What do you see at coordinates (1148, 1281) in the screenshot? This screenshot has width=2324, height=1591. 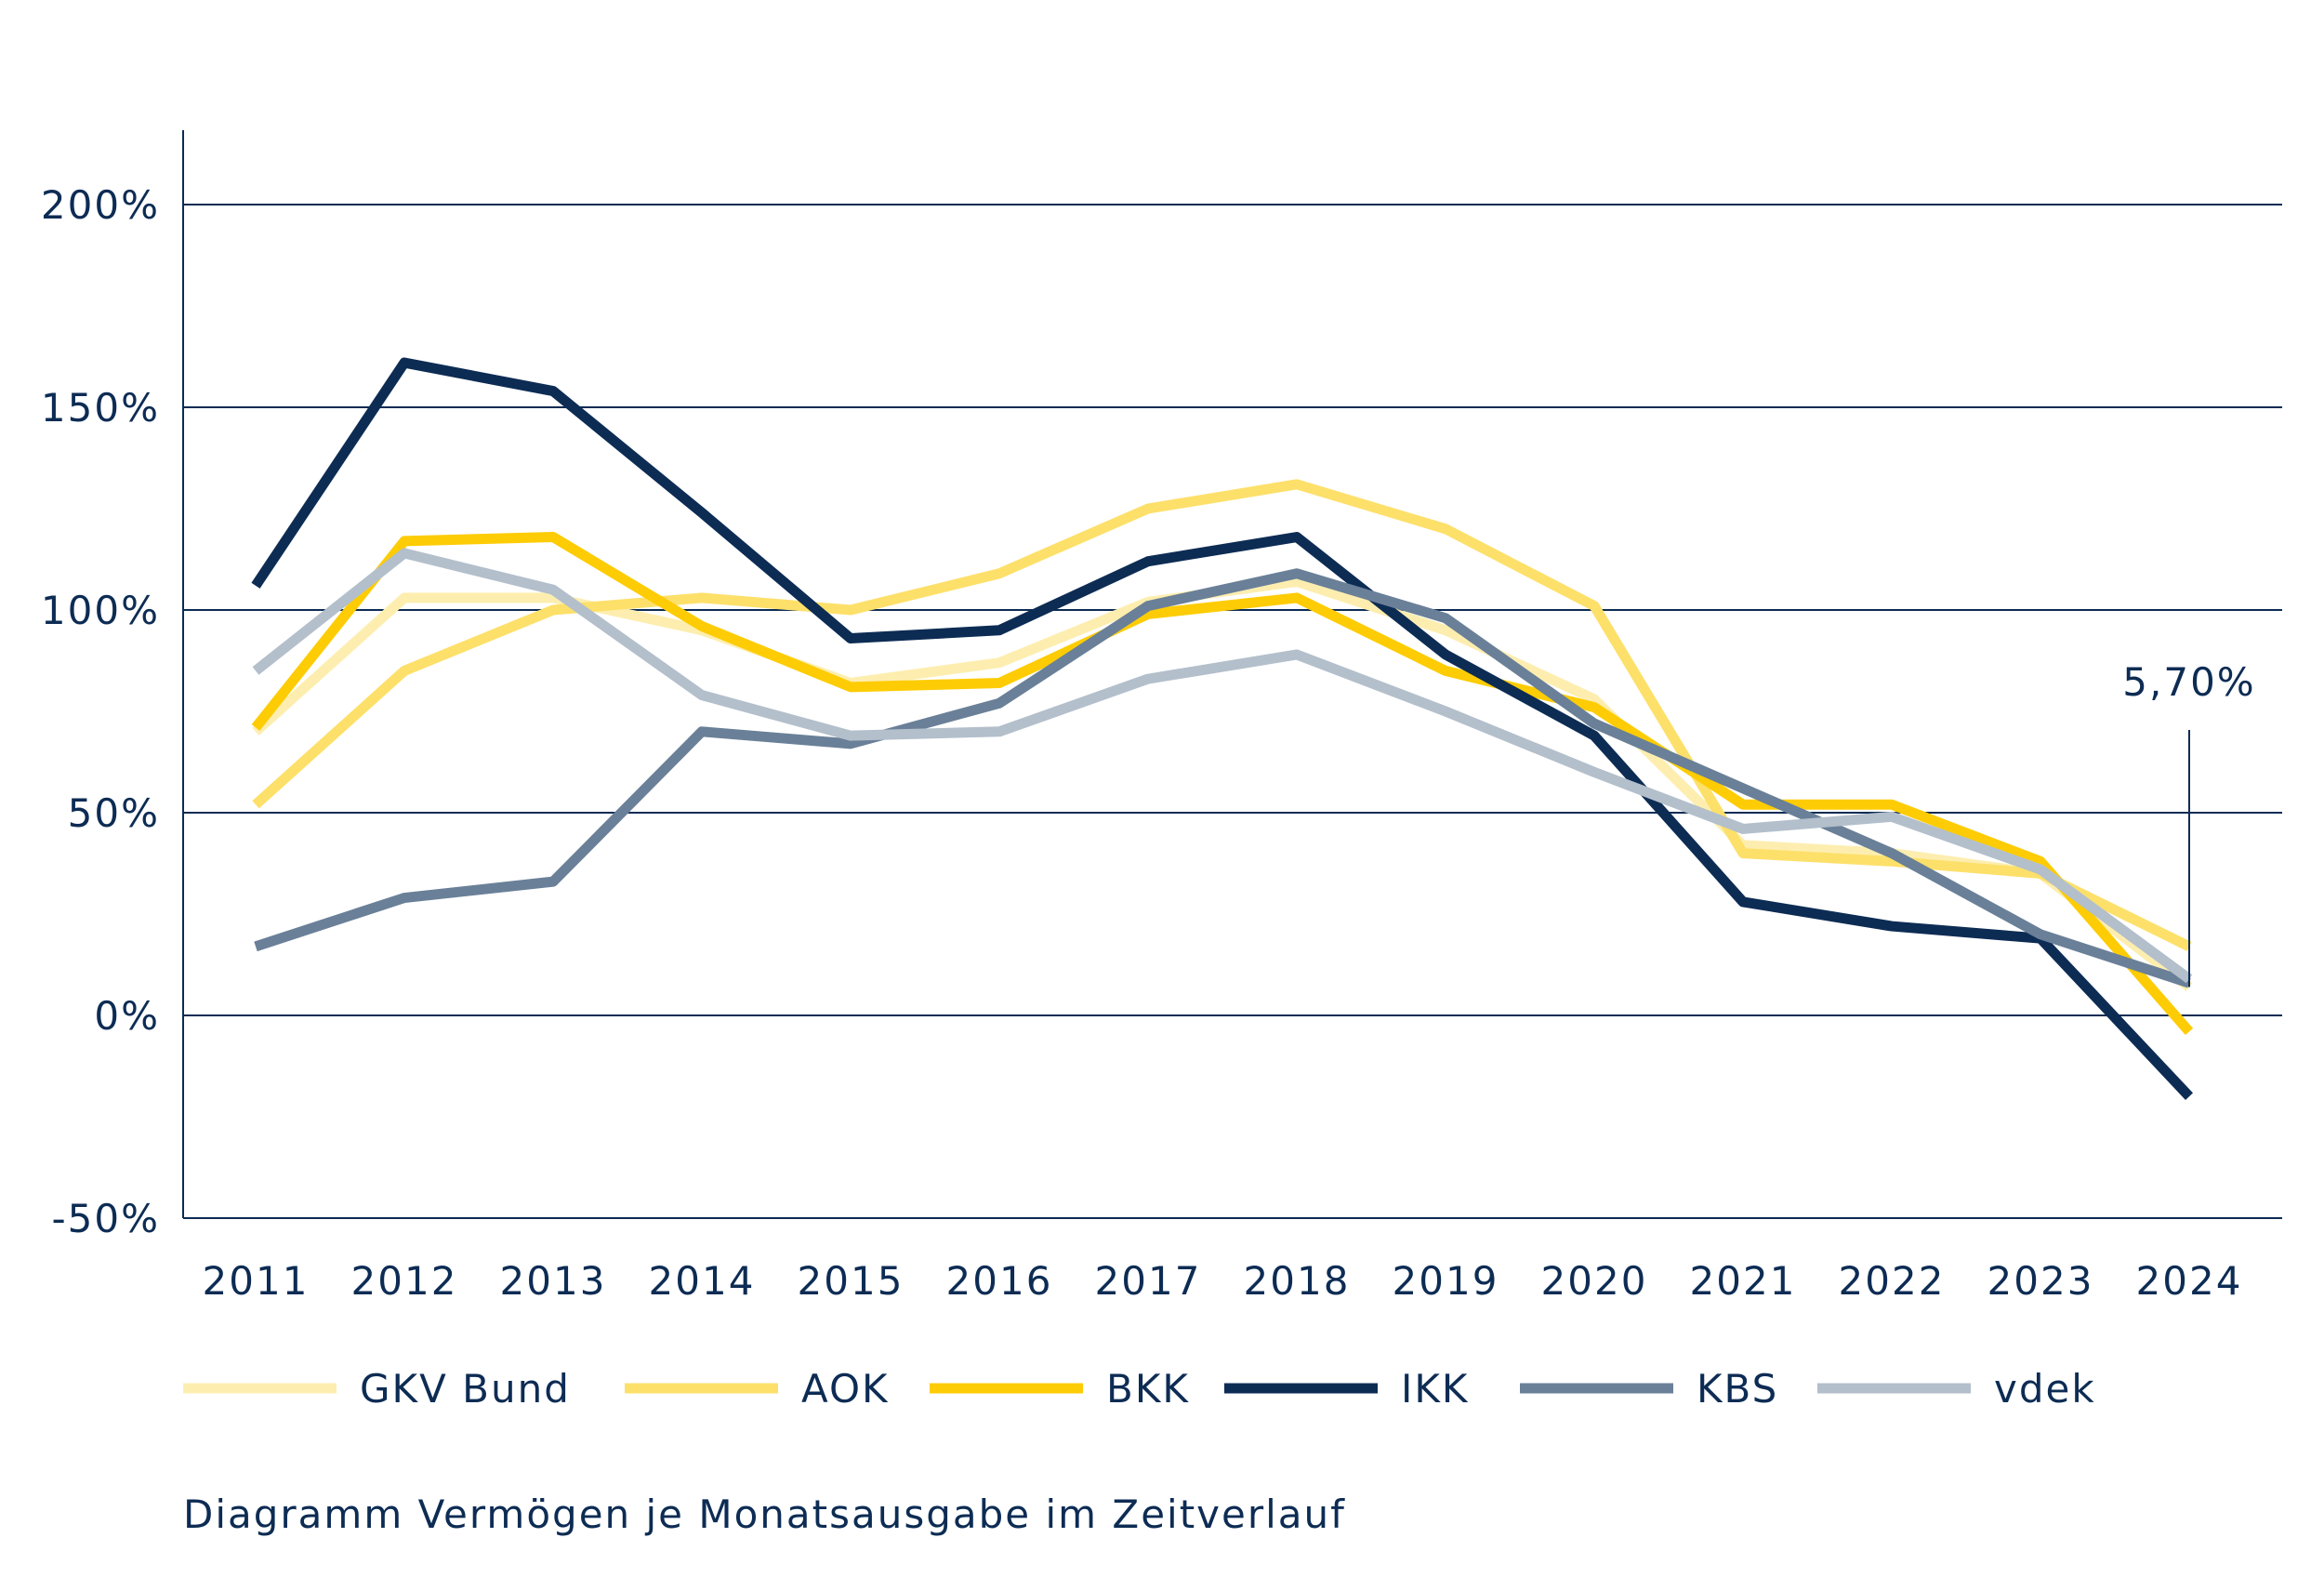 I see `x-tick-label: 2017` at bounding box center [1148, 1281].